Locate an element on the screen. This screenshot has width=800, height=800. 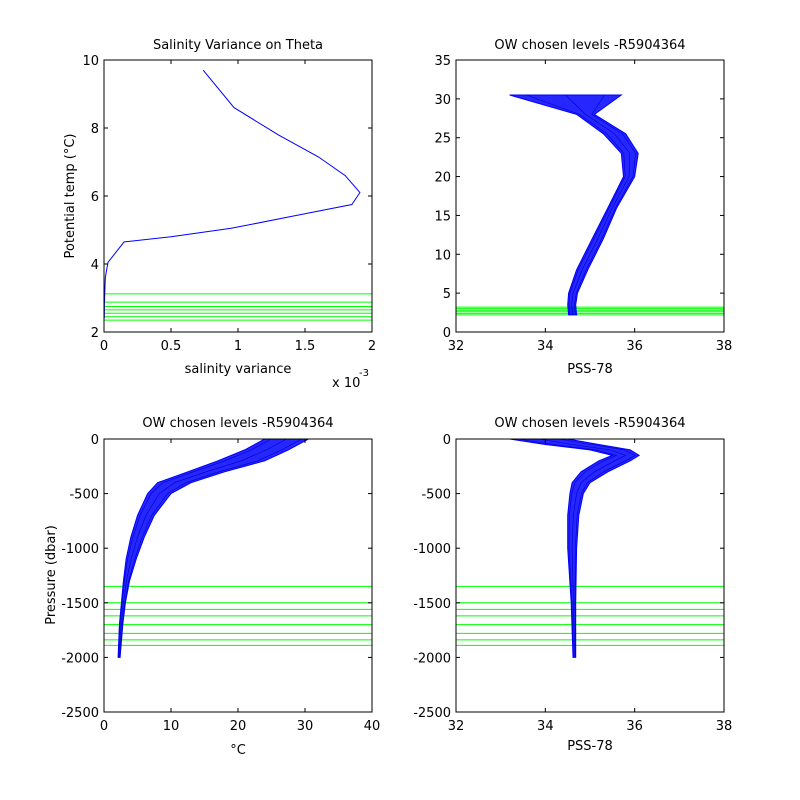
panel-2-y-tick-label: 35 is located at coordinates (442, 61).